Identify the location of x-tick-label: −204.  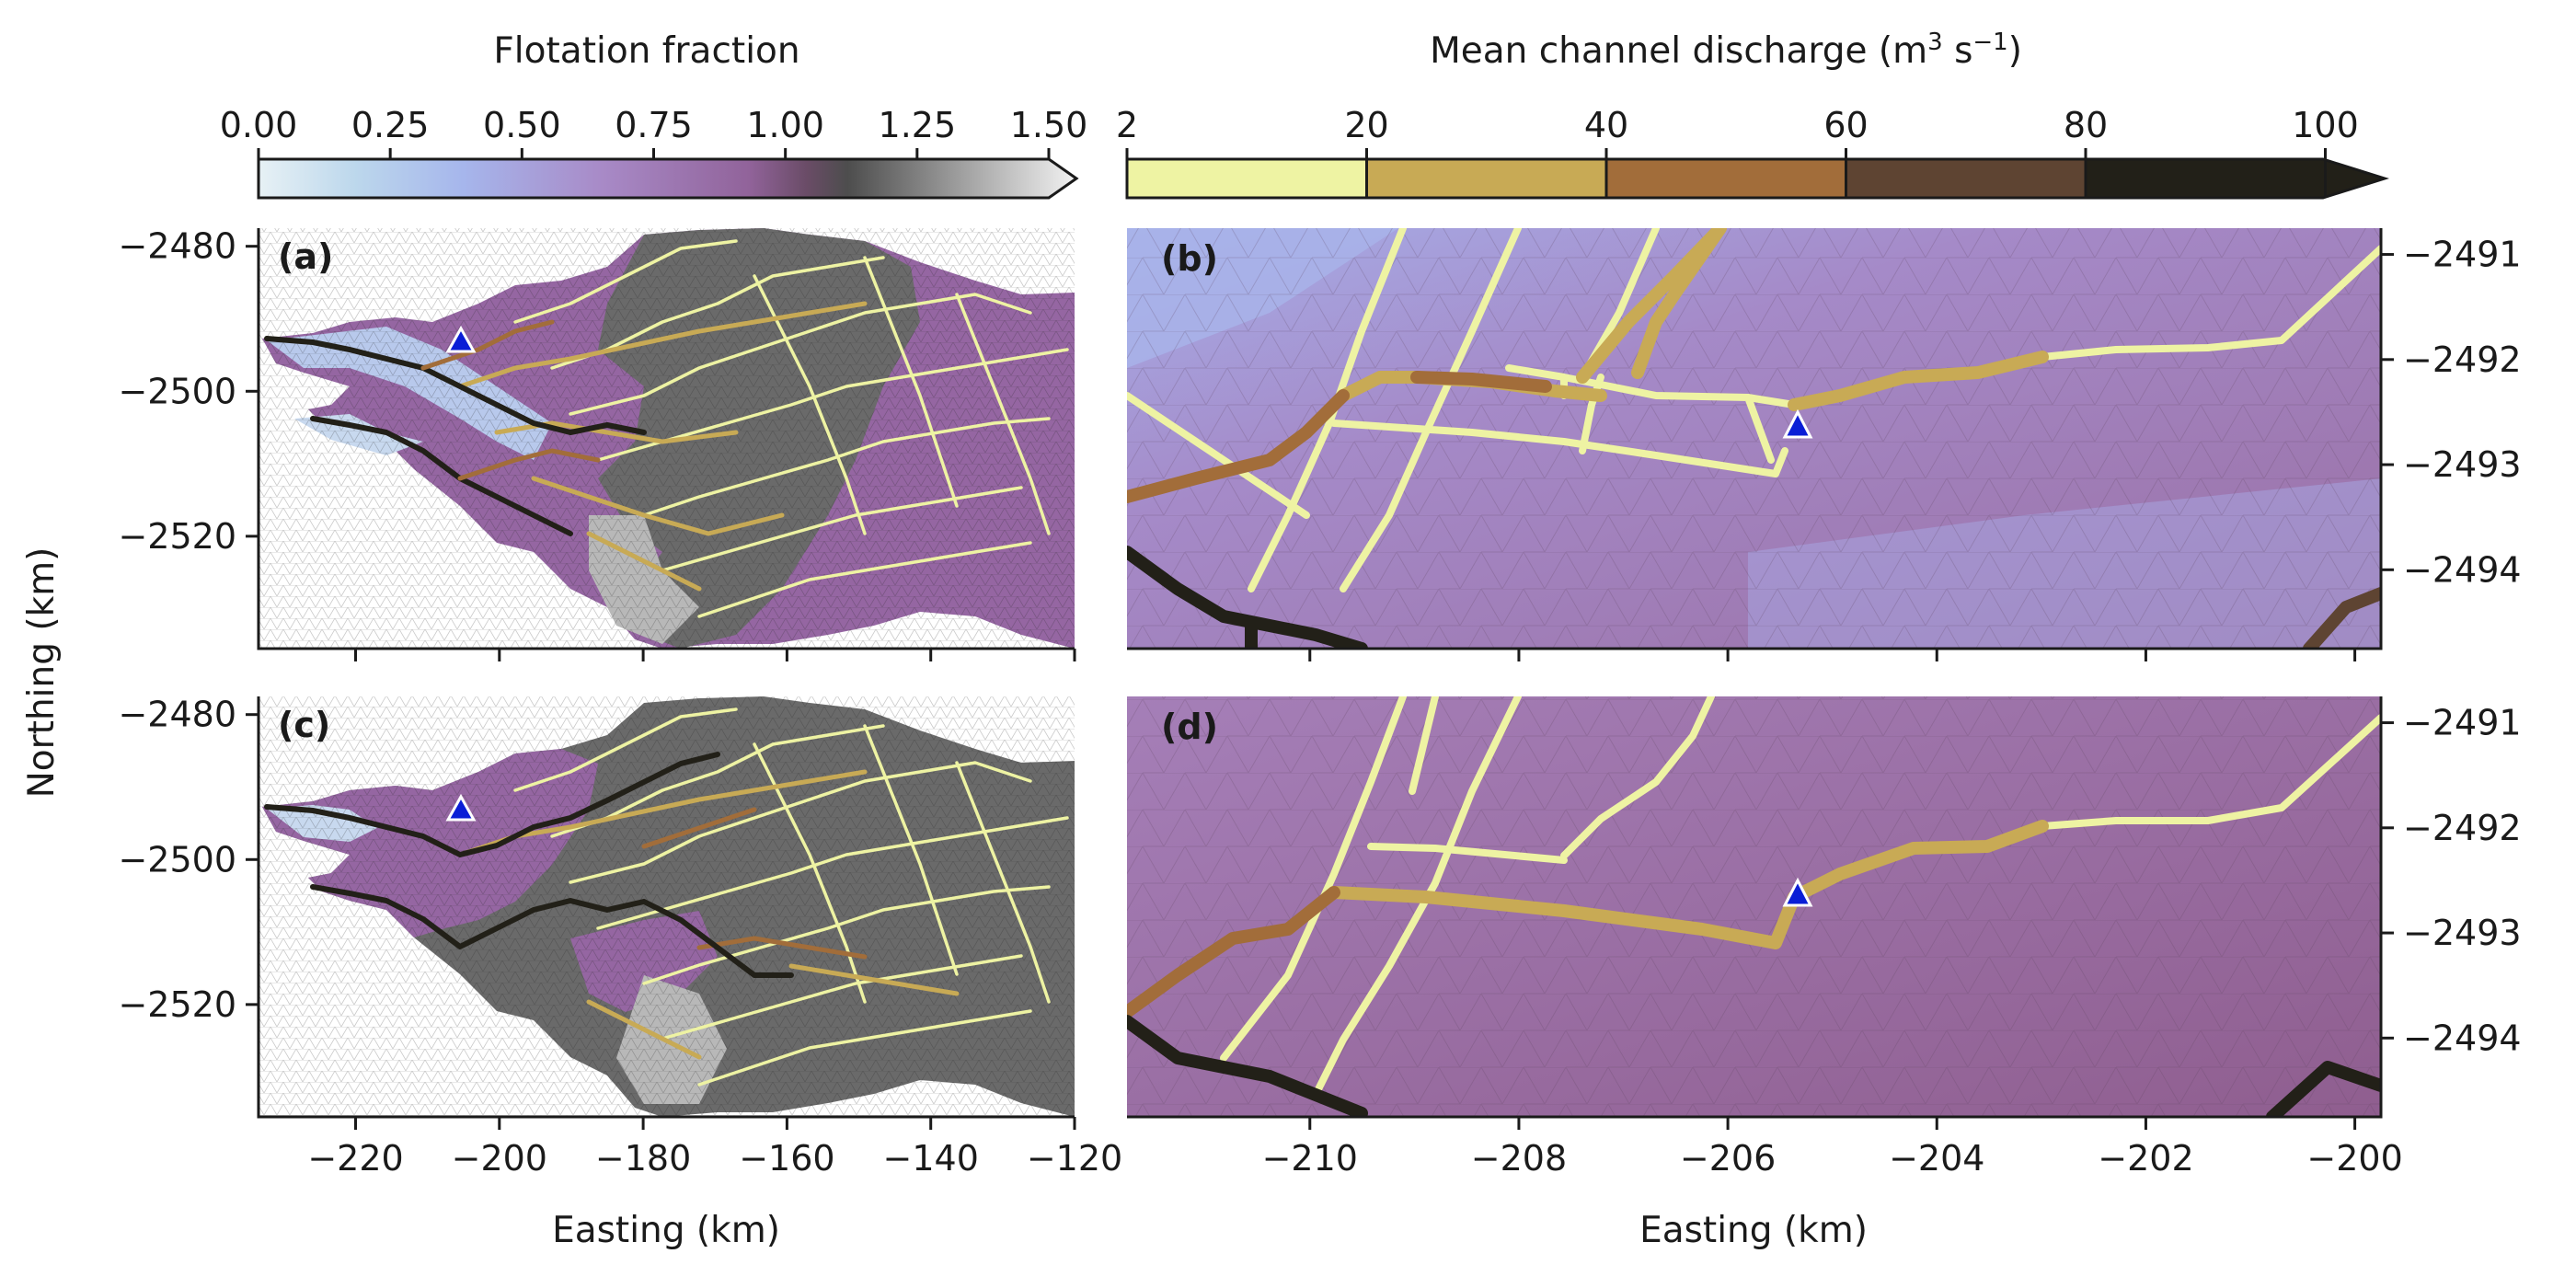
(1936, 1158).